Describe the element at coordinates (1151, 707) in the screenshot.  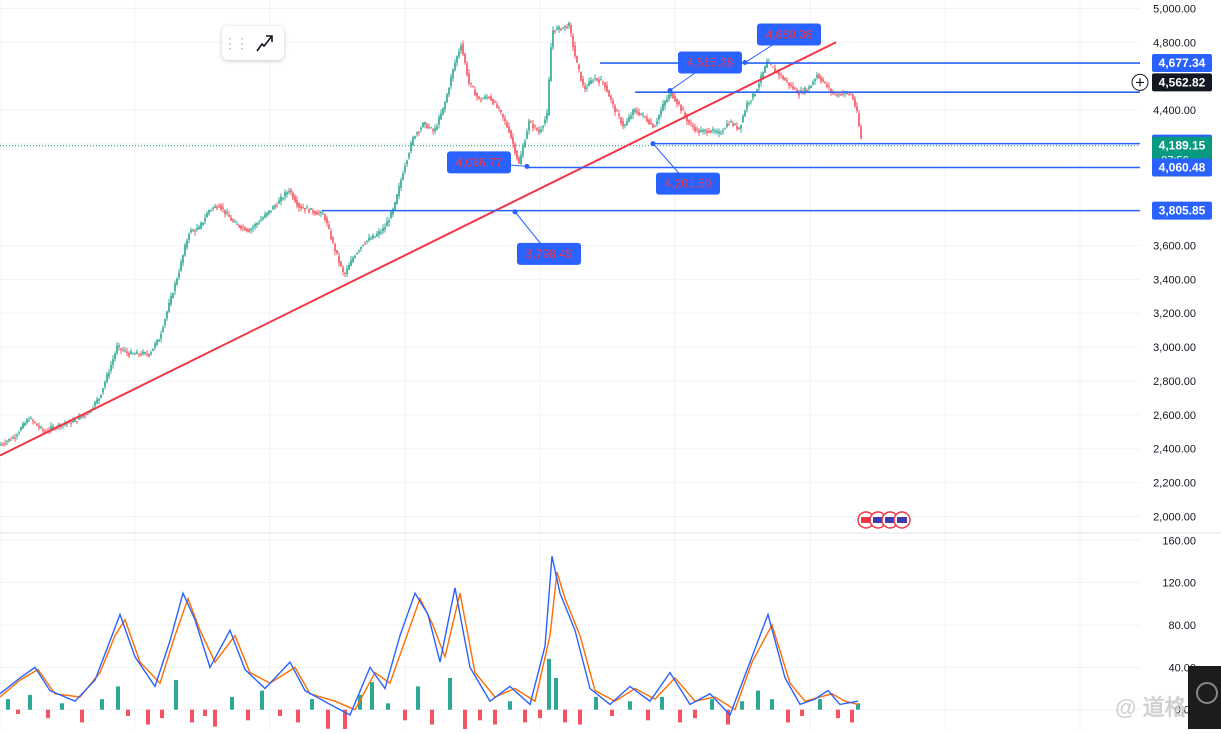
I see `watermark: @ 道格` at that location.